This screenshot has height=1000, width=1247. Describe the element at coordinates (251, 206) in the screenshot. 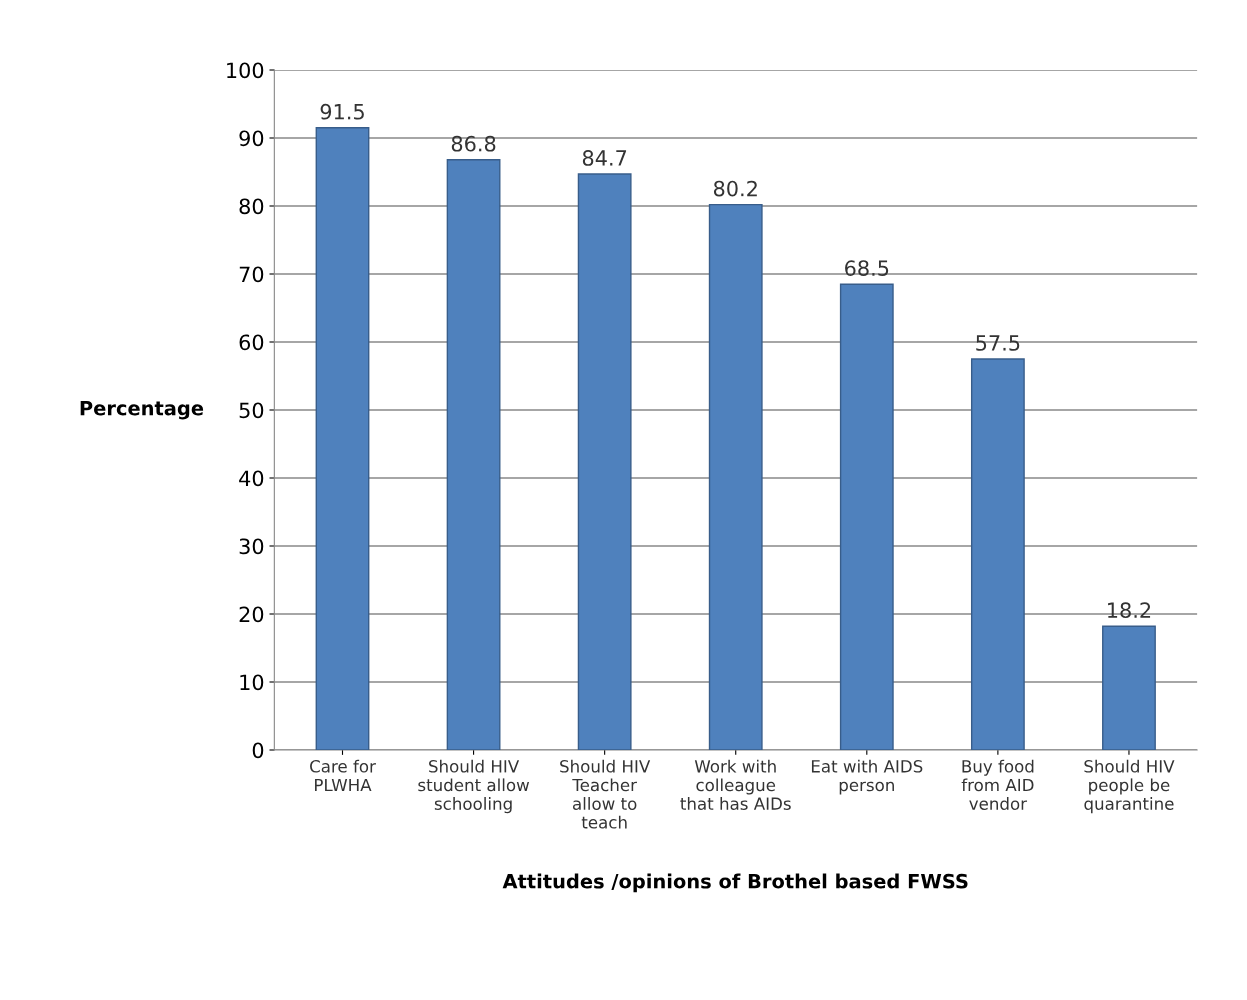

I see `y-tick-label: 80` at that location.